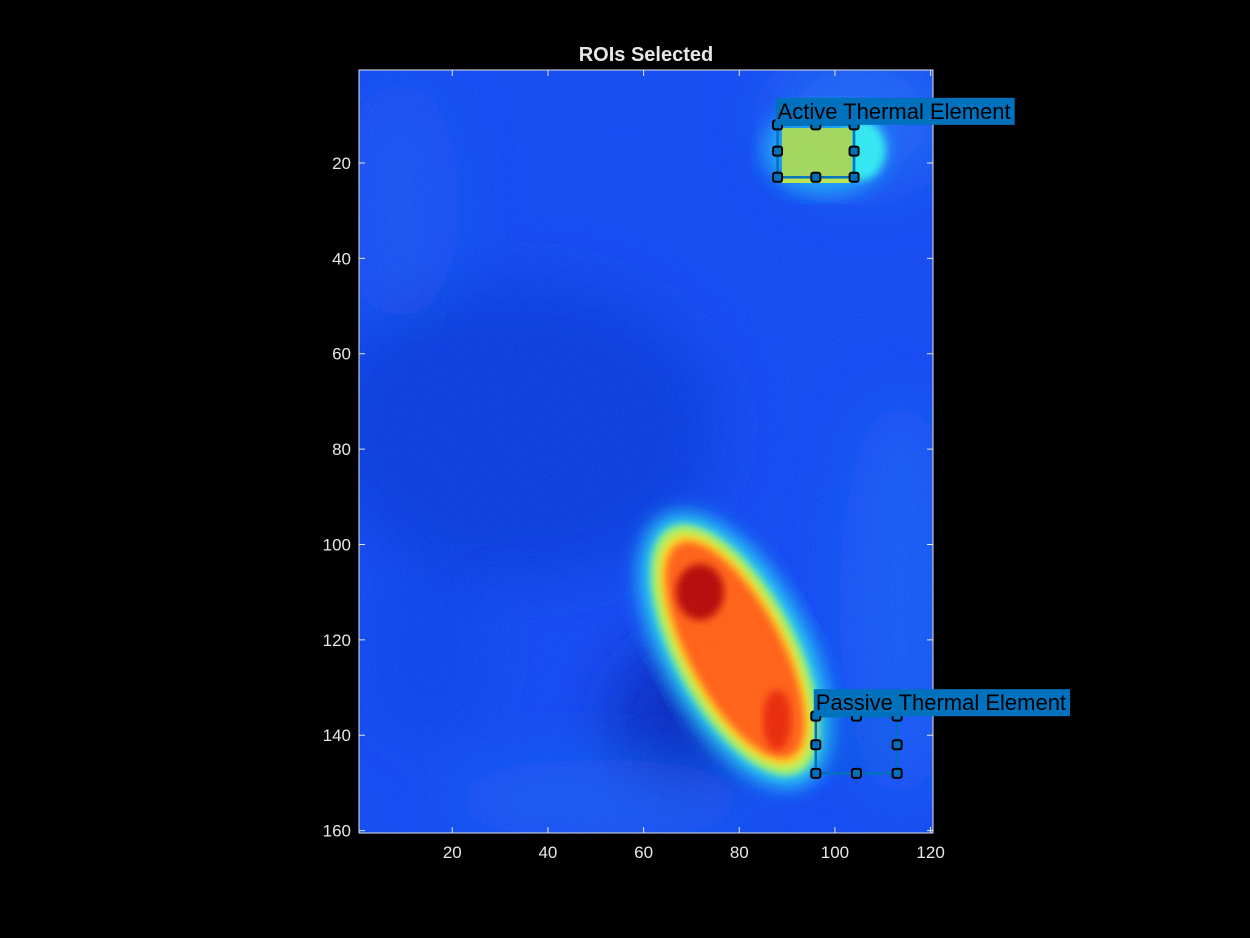  I want to click on roi-label: Active Thermal Element, so click(895, 111).